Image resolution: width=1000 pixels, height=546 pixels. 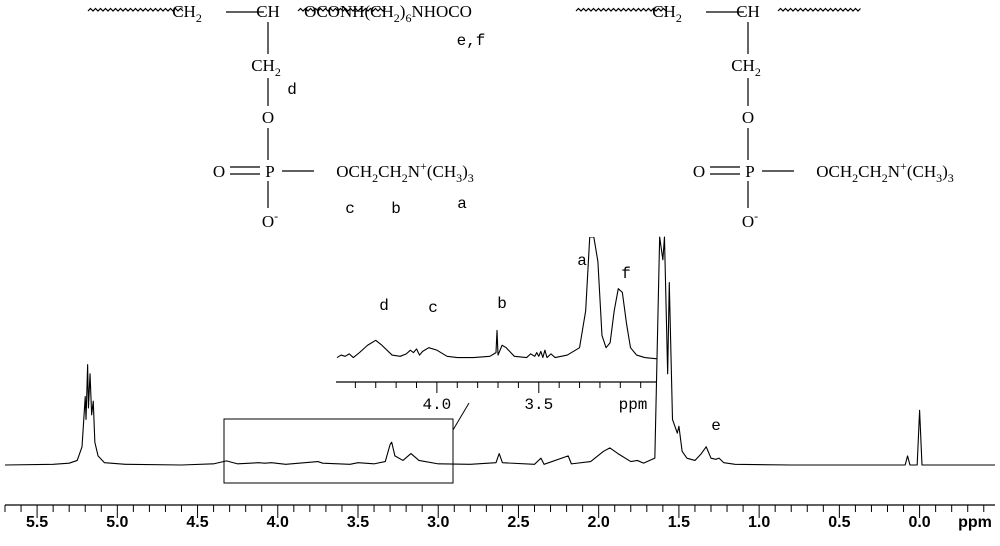 What do you see at coordinates (117, 522) in the screenshot?
I see `x-tick-label: 5.0` at bounding box center [117, 522].